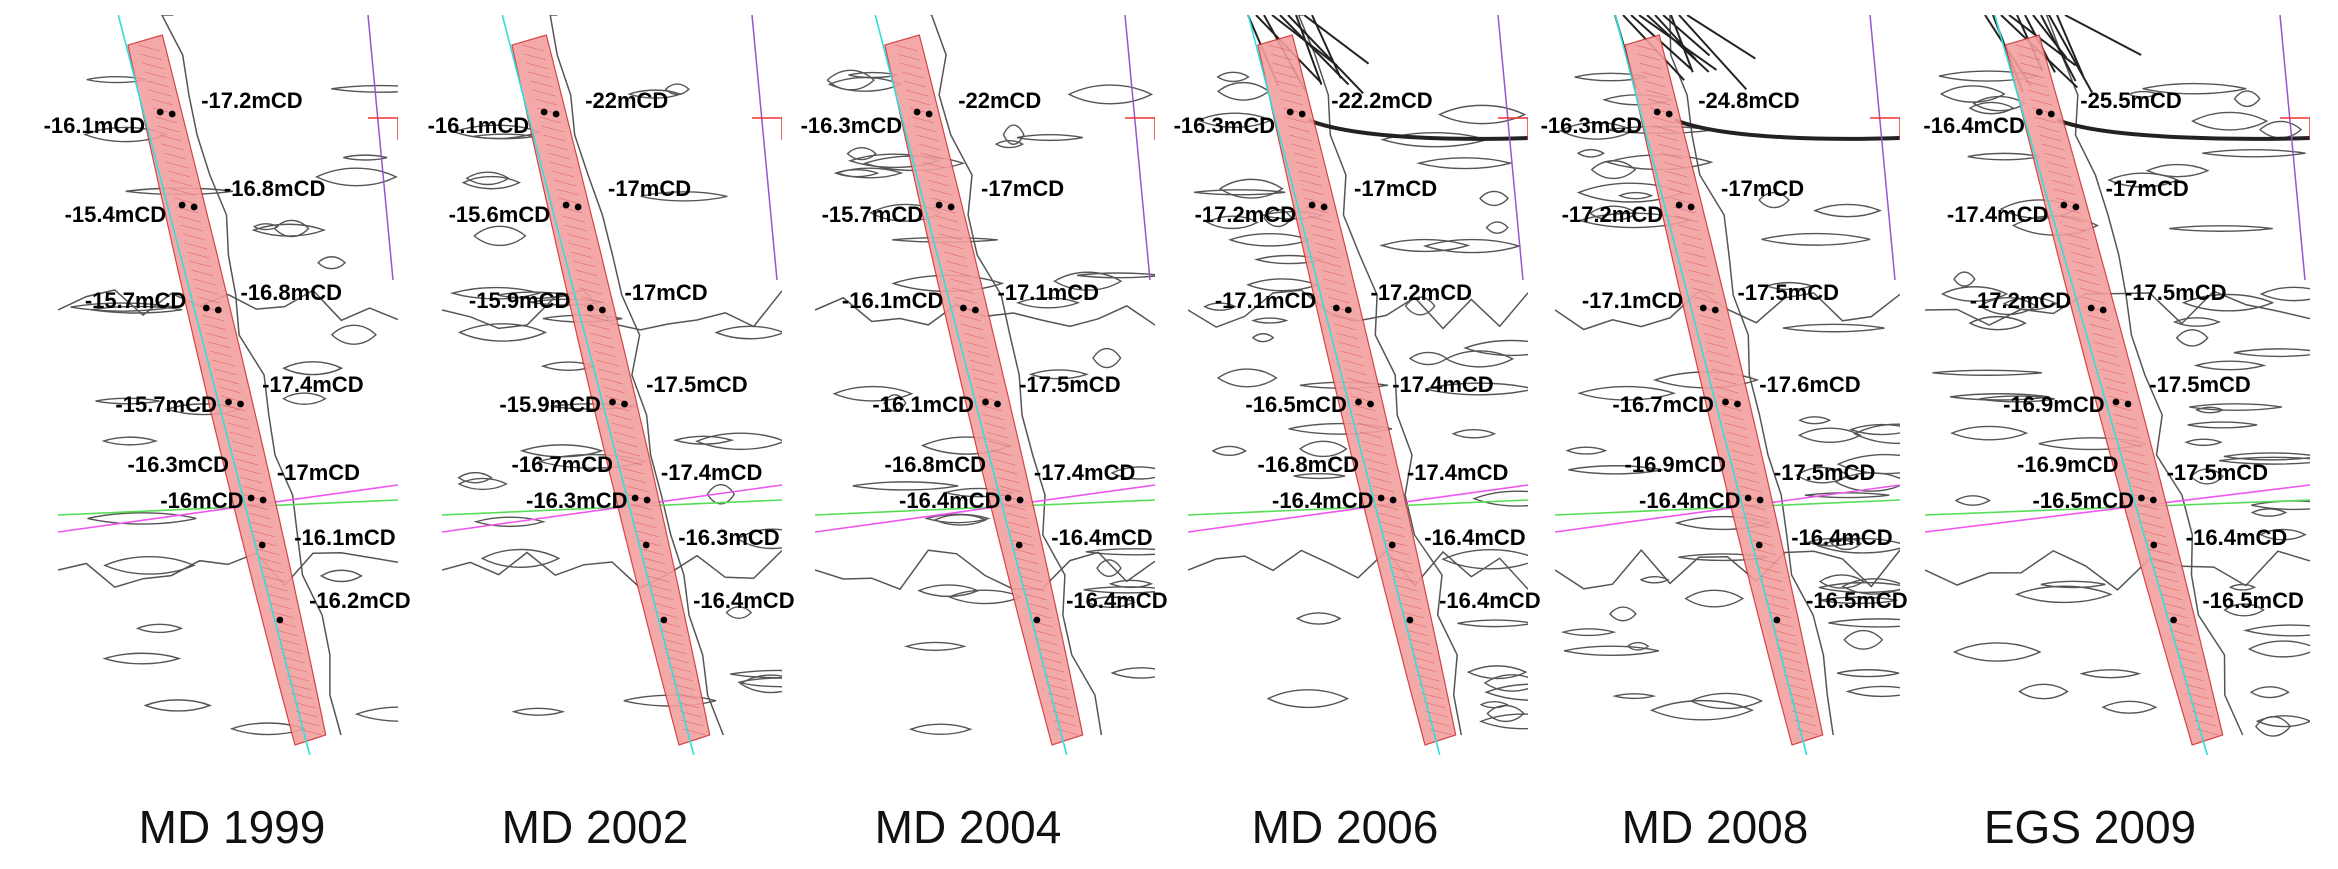  I want to click on caption-md-2008: MD 2008, so click(1715, 827).